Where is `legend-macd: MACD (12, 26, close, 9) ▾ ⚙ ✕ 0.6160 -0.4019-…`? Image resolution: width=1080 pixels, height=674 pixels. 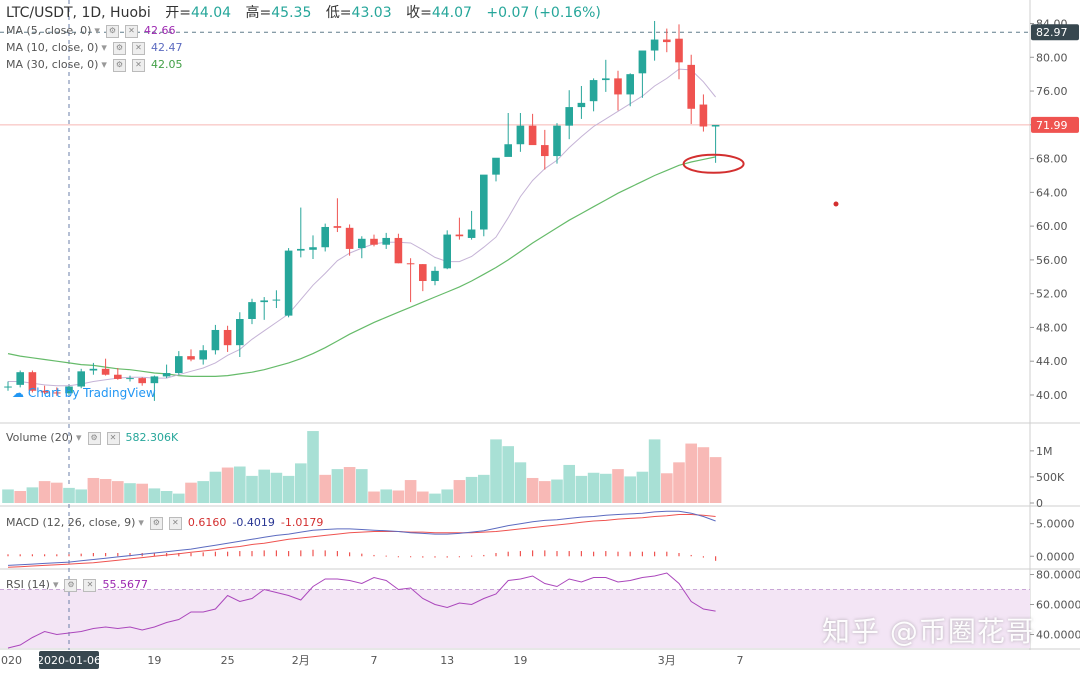
legend-macd: MACD (12, 26, close, 9) ▾ ⚙ ✕ 0.6160 -0.4019-… is located at coordinates (164, 523).